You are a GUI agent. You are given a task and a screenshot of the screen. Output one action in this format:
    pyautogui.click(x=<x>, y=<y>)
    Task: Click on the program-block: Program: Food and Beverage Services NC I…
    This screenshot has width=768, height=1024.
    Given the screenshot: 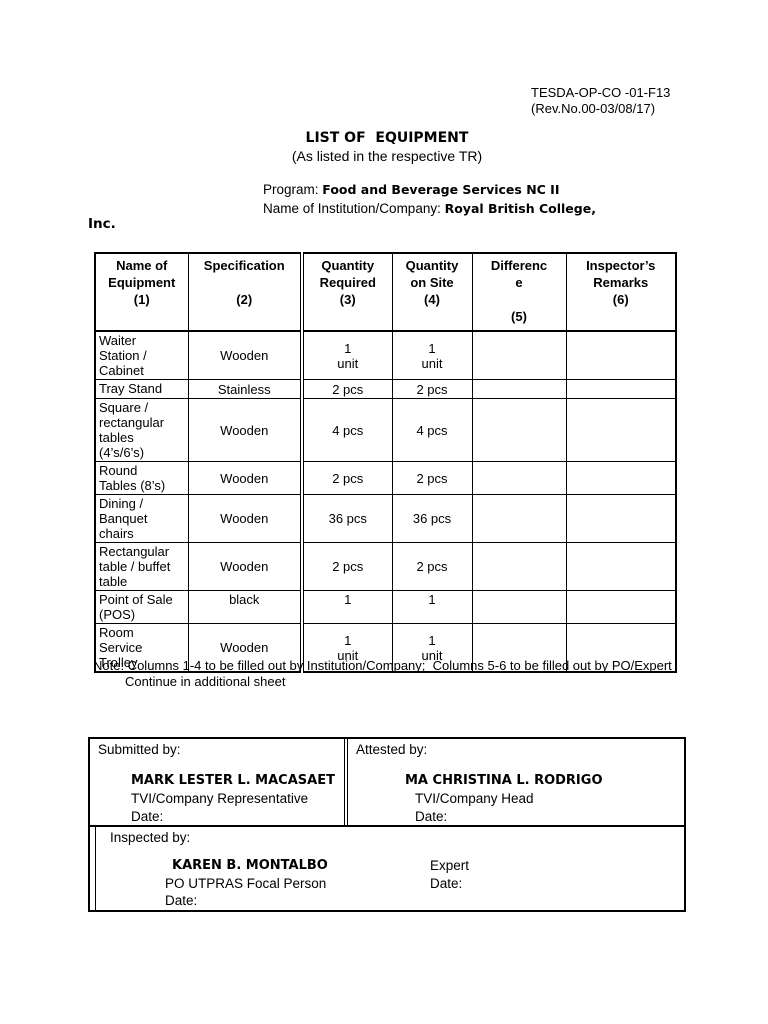 What is the action you would take?
    pyautogui.click(x=429, y=199)
    